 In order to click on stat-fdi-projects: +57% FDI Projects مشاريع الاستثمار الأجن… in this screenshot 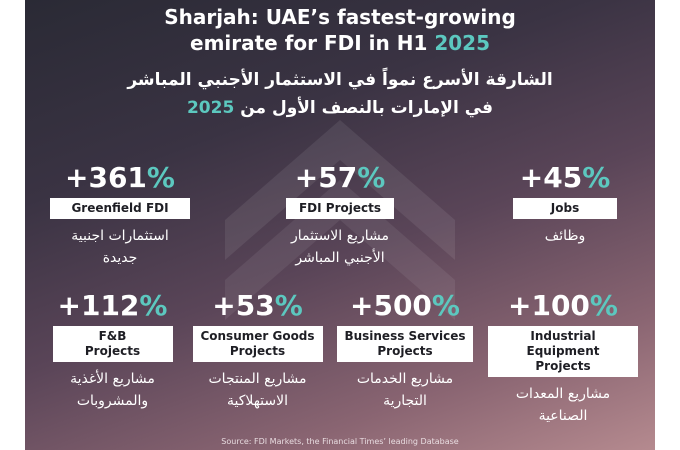, I will do `click(340, 215)`.